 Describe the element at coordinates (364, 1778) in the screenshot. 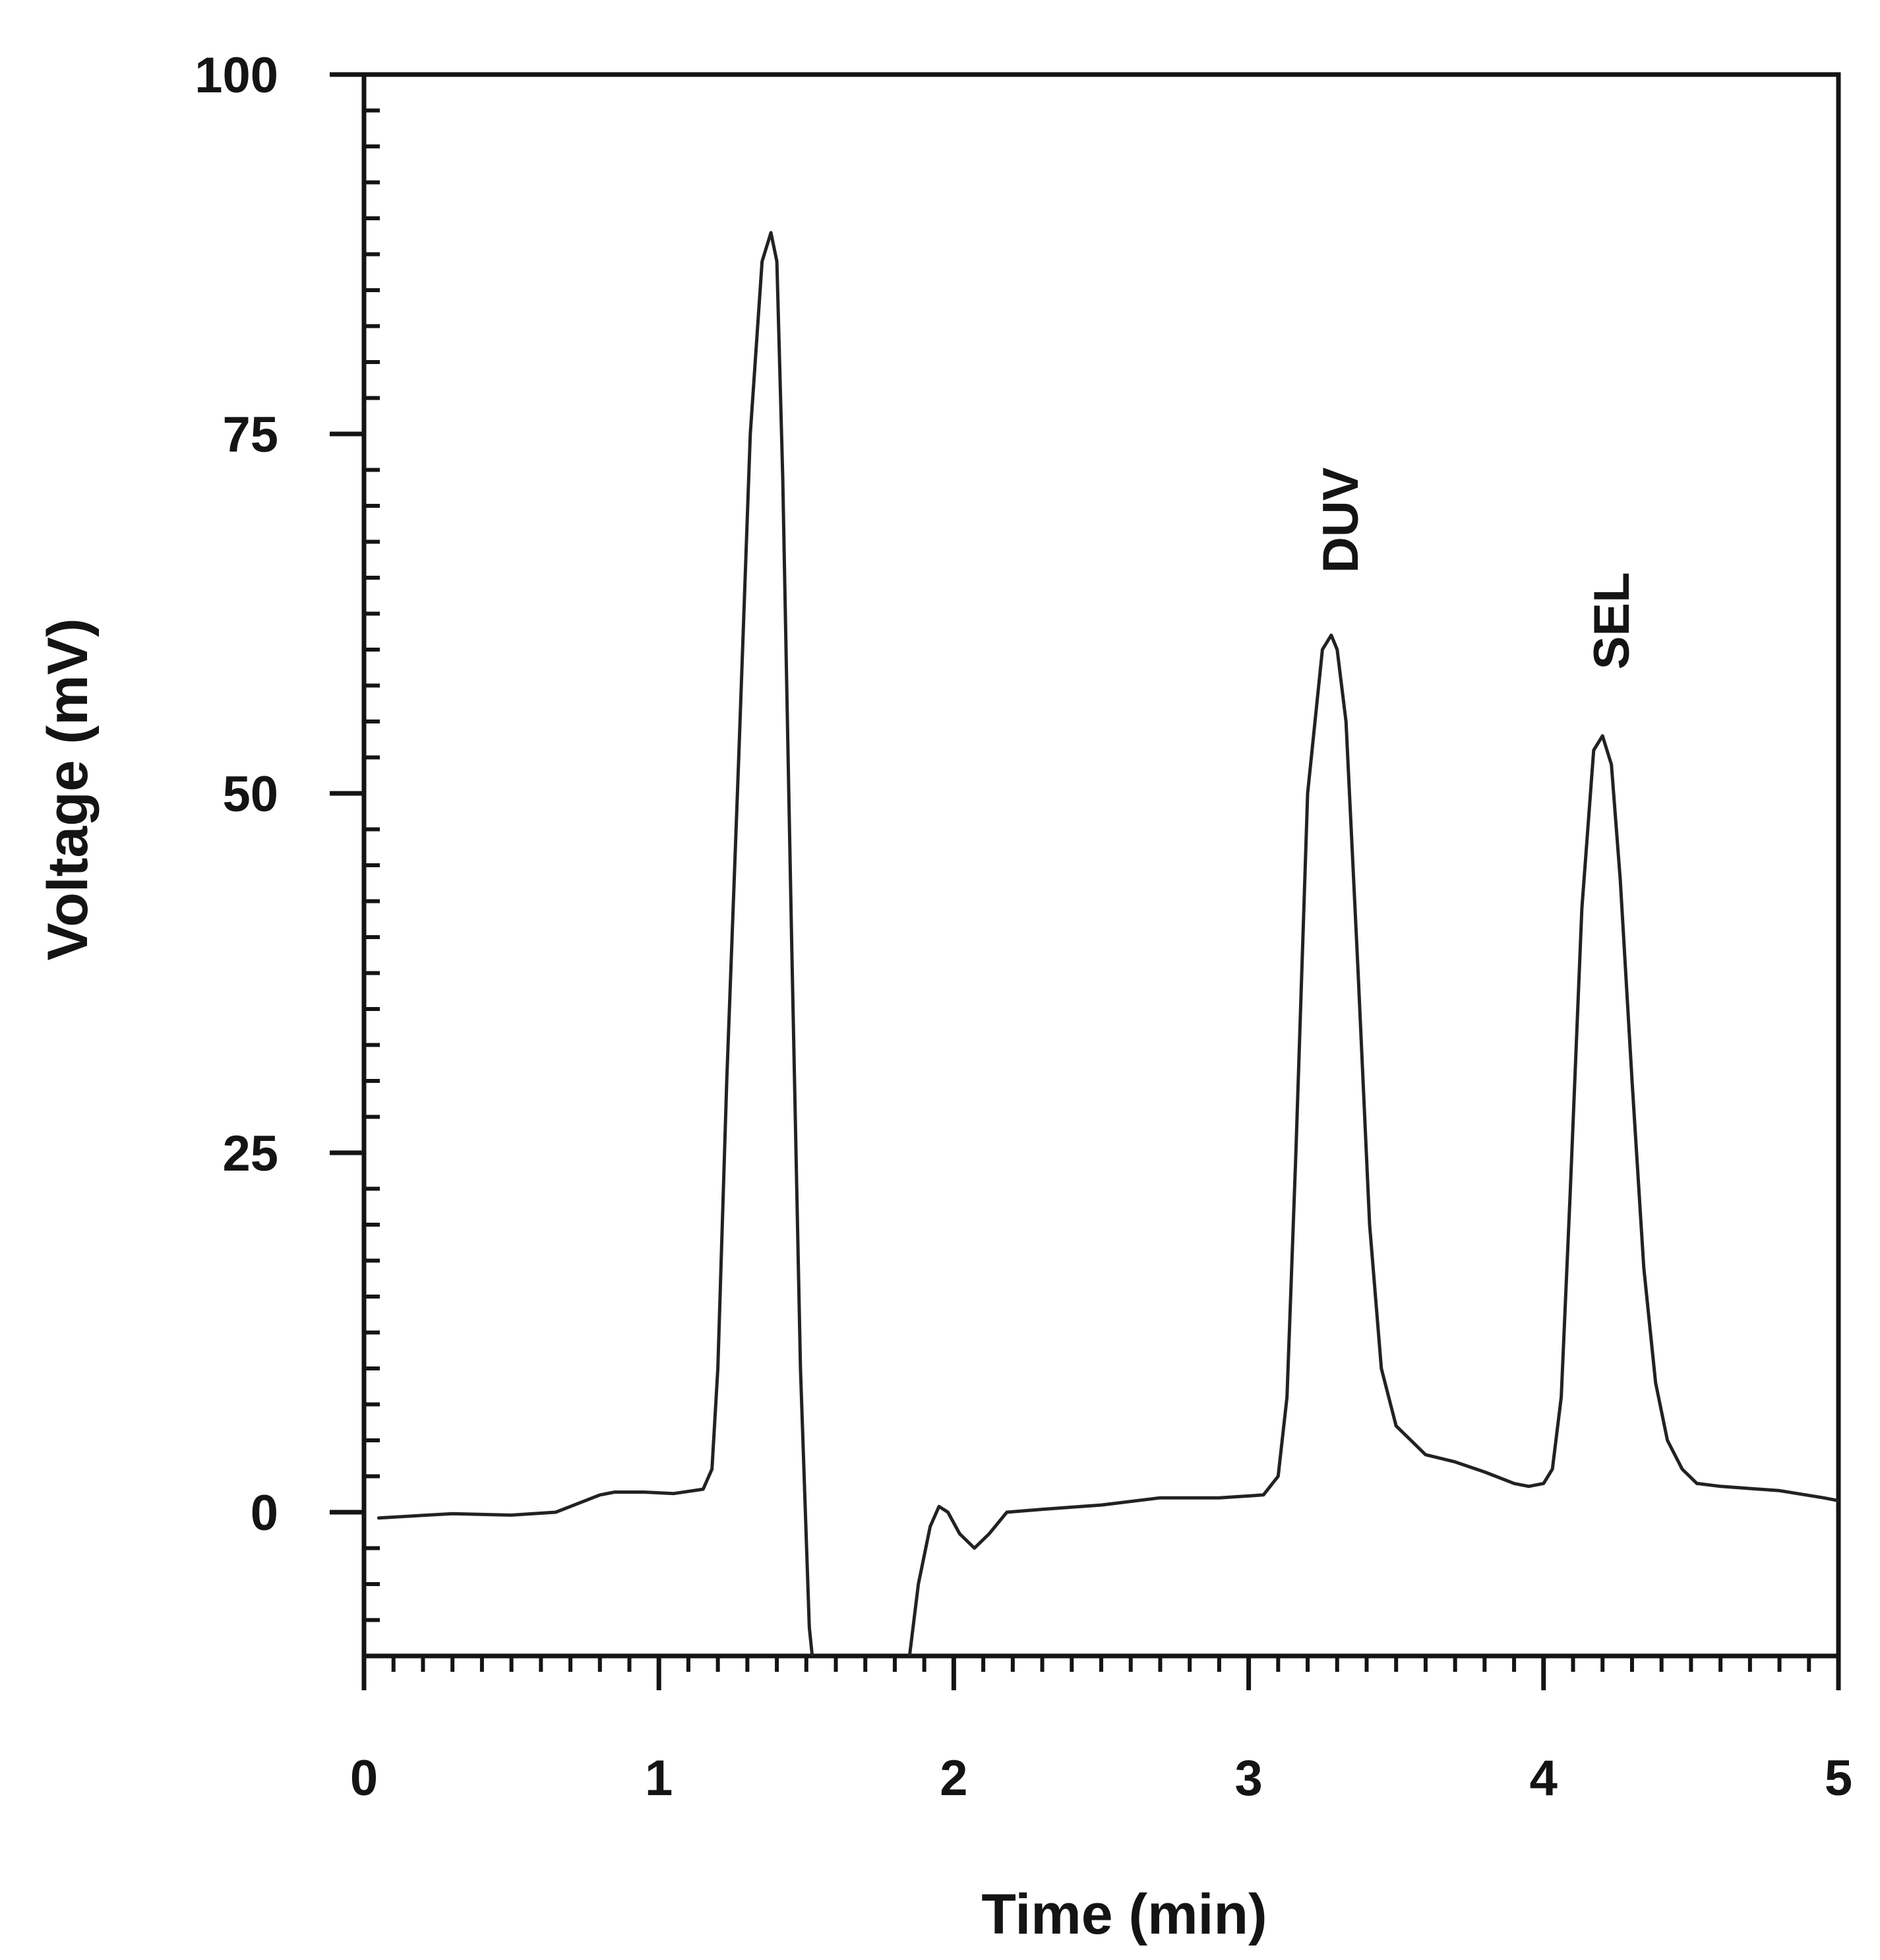

I see `x-tick-label: 0` at that location.